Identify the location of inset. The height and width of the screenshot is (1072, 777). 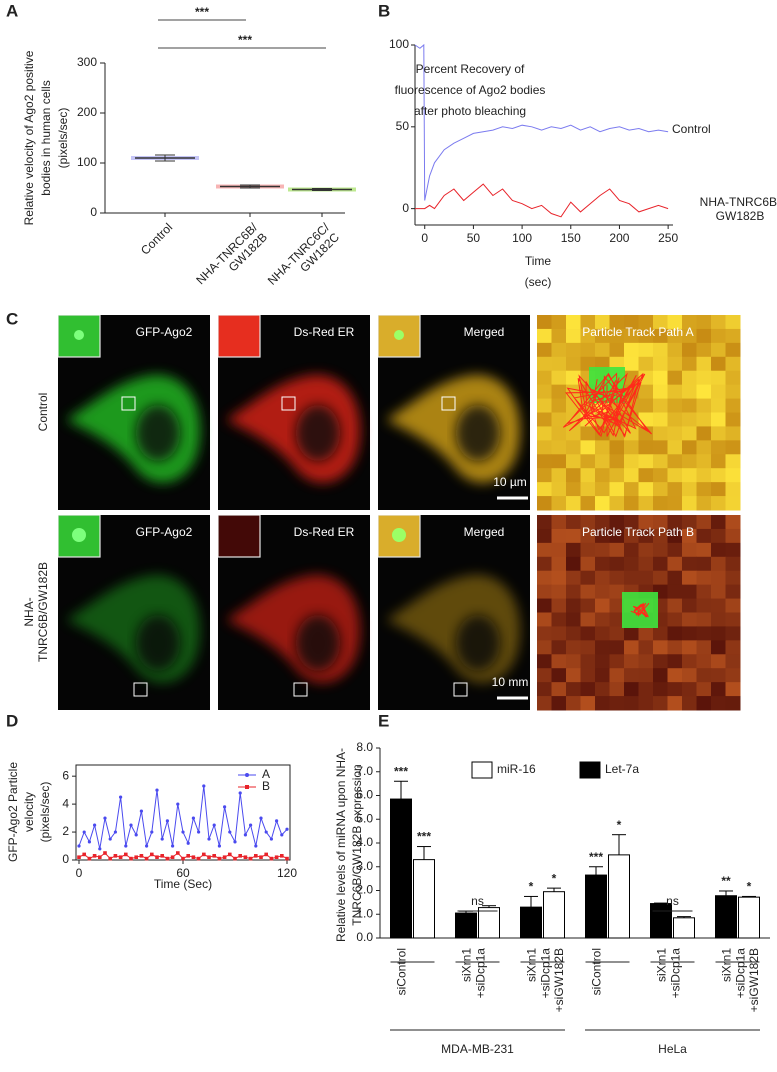
(399, 336).